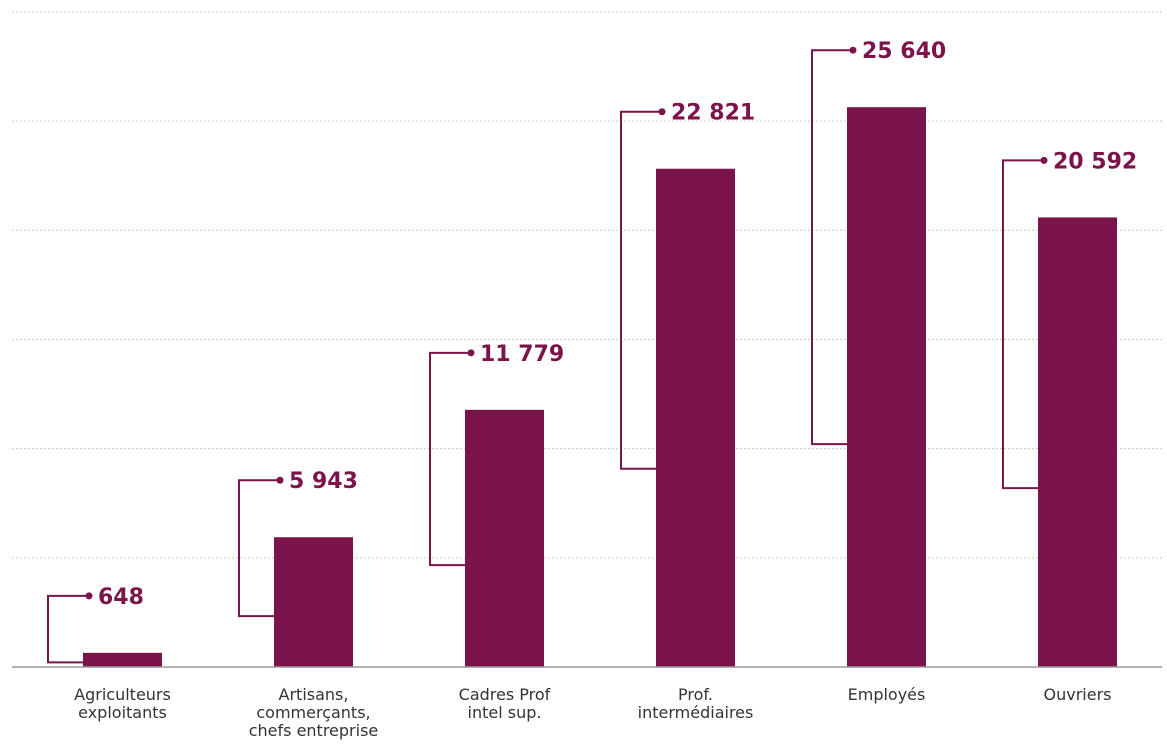  What do you see at coordinates (522, 354) in the screenshot?
I see `value-label: 11 779` at bounding box center [522, 354].